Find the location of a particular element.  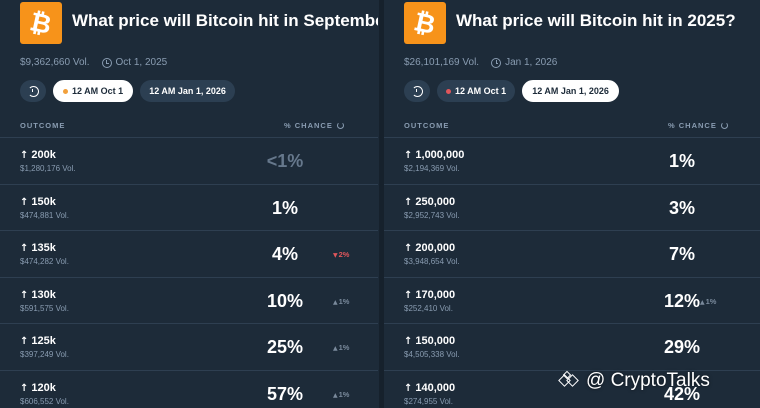

market-volume: $9,362,660 Vol. is located at coordinates (55, 62).